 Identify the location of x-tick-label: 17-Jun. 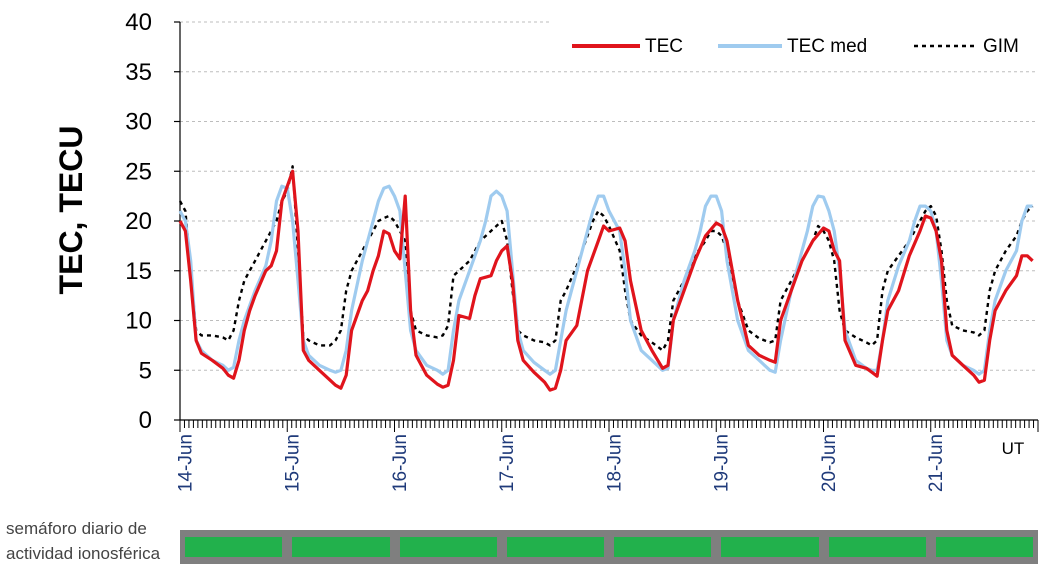
(507, 463).